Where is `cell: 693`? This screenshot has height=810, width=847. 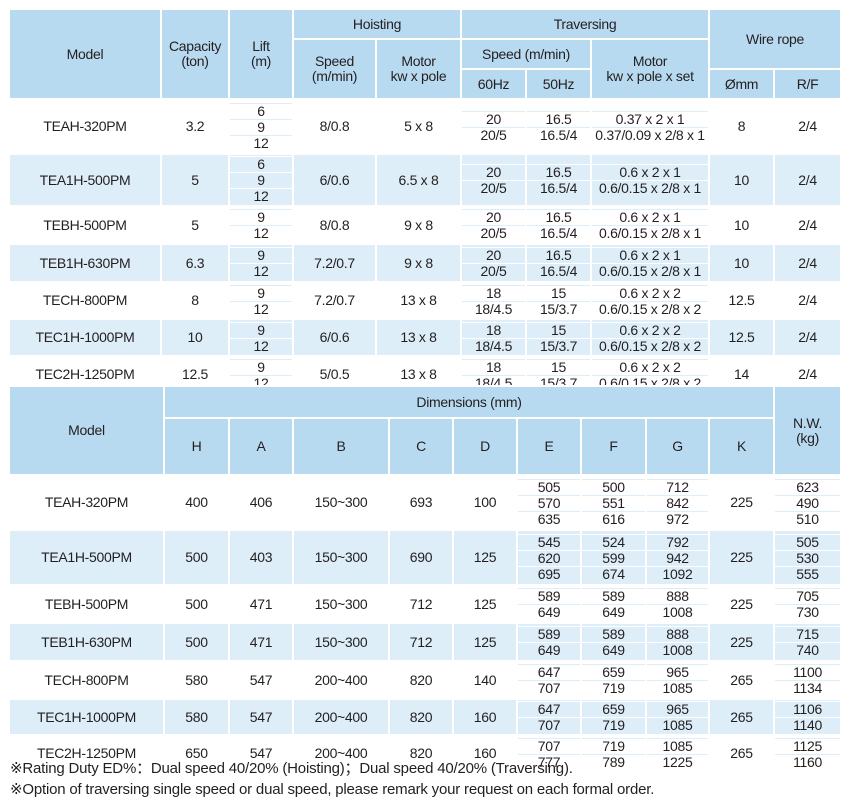
cell: 693 is located at coordinates (421, 502).